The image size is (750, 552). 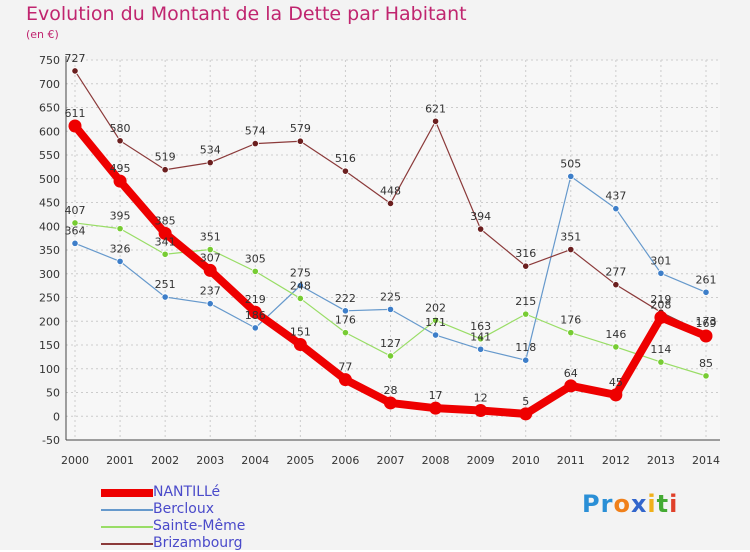 What do you see at coordinates (345, 158) in the screenshot?
I see `data-label: 516` at bounding box center [345, 158].